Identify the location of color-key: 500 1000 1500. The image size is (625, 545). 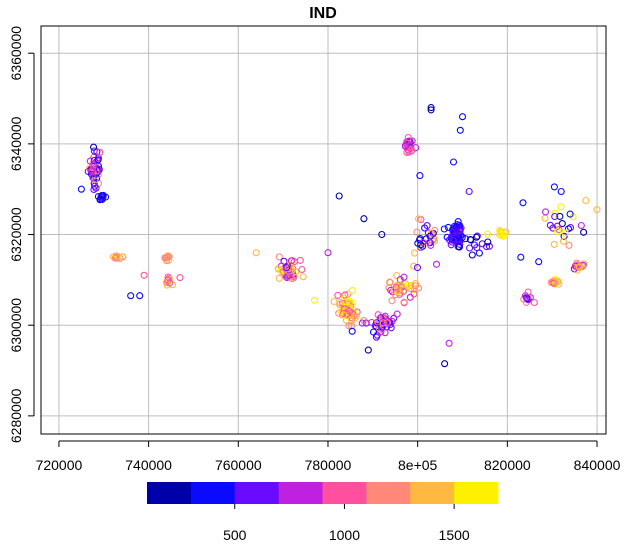
(323, 512).